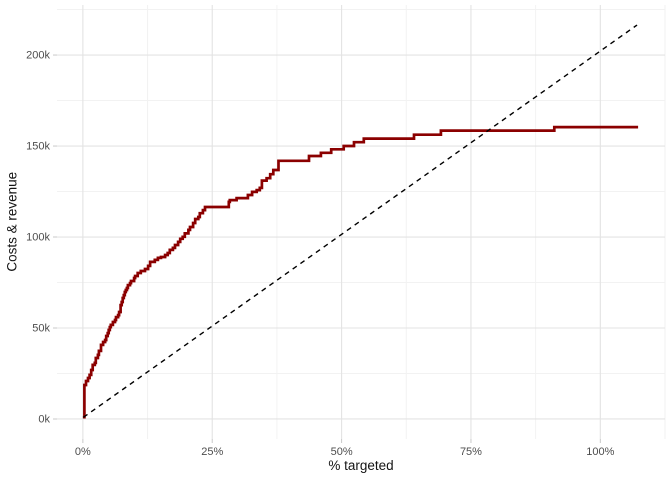  I want to click on y-axis-title: Costs & revenue, so click(12, 221).